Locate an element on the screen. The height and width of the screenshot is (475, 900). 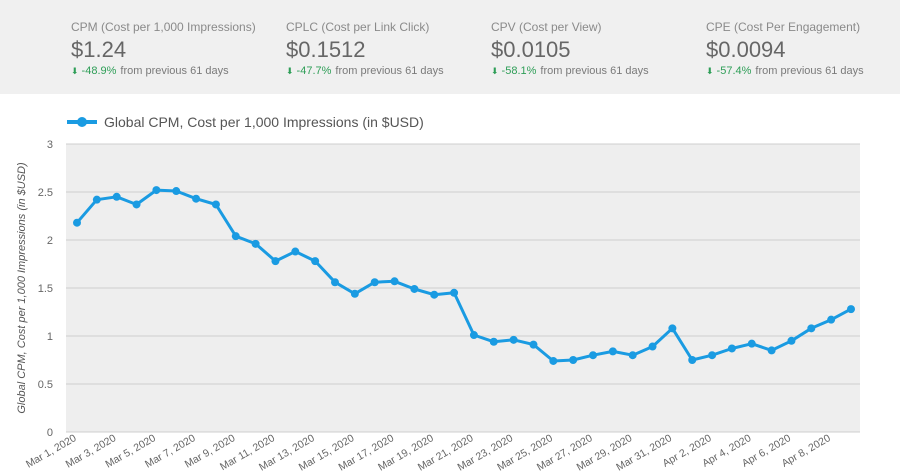
y-tick-label: 0.5 is located at coordinates (45, 385).